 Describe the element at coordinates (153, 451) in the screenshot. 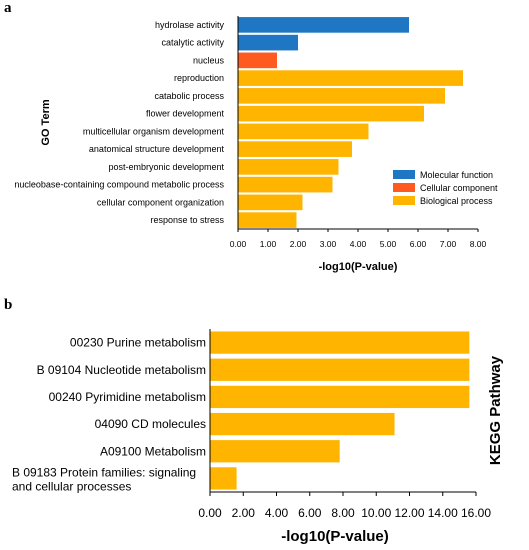

I see `kegg-pathway-label: A09100 Metabolism` at that location.